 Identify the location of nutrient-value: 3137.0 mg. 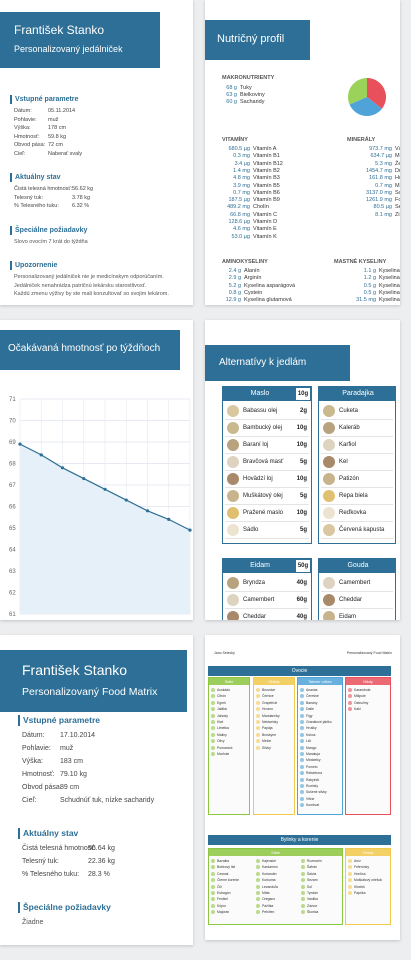
(379, 192).